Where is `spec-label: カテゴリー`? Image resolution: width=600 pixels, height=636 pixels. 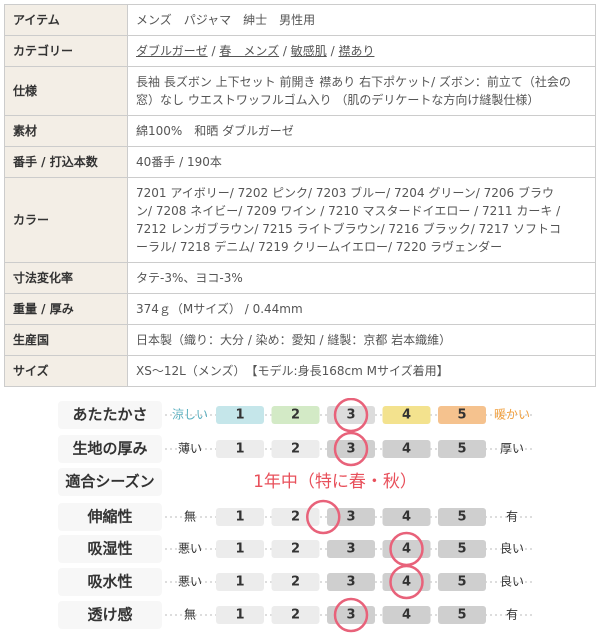 spec-label: カテゴリー is located at coordinates (66, 51).